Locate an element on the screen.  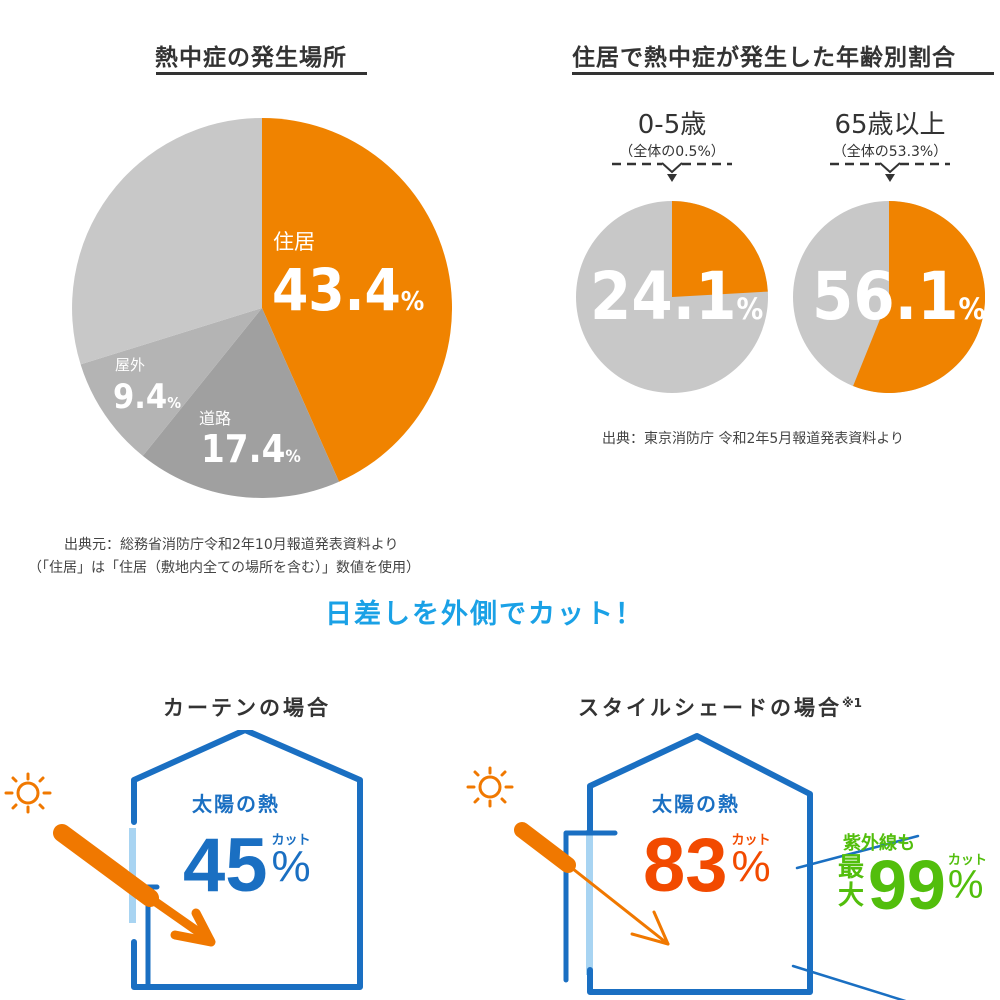
right-title-underline is located at coordinates (783, 73).